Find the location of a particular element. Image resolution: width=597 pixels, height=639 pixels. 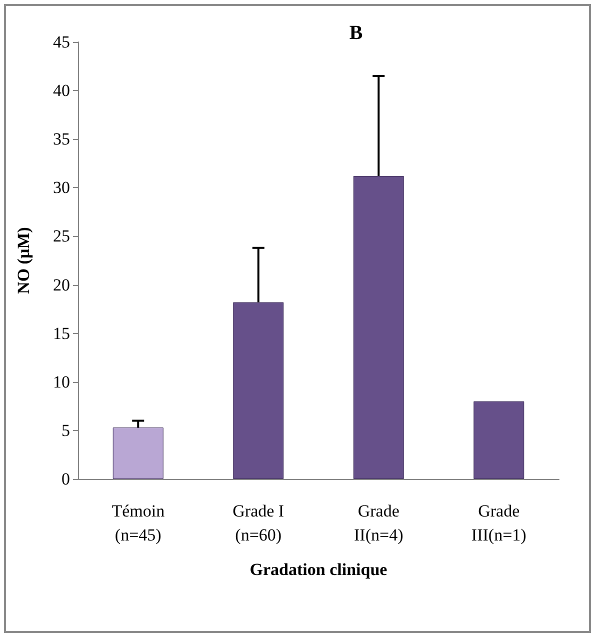

x-tick-label: Témoin (n=45) is located at coordinates (139, 523).